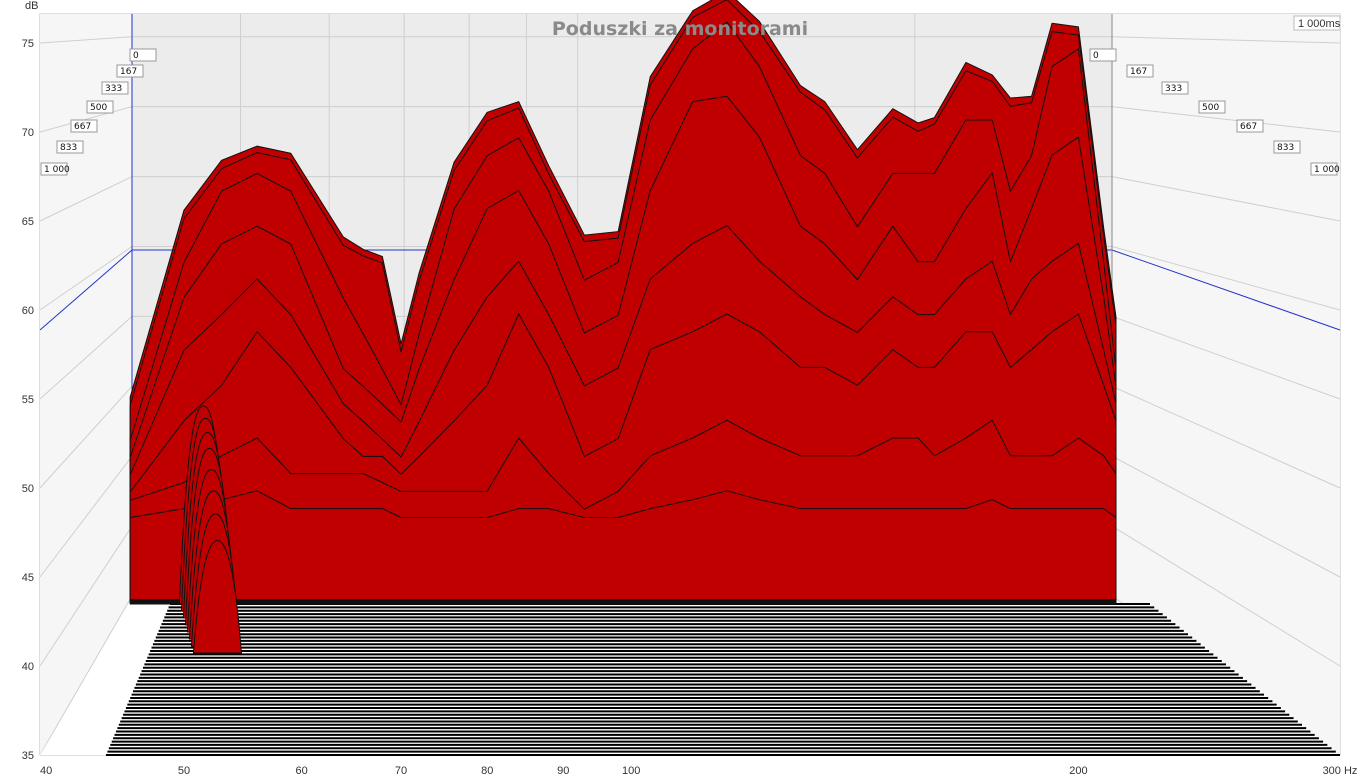 The width and height of the screenshot is (1360, 781). What do you see at coordinates (46, 771) in the screenshot?
I see `x-tick-label: 40` at bounding box center [46, 771].